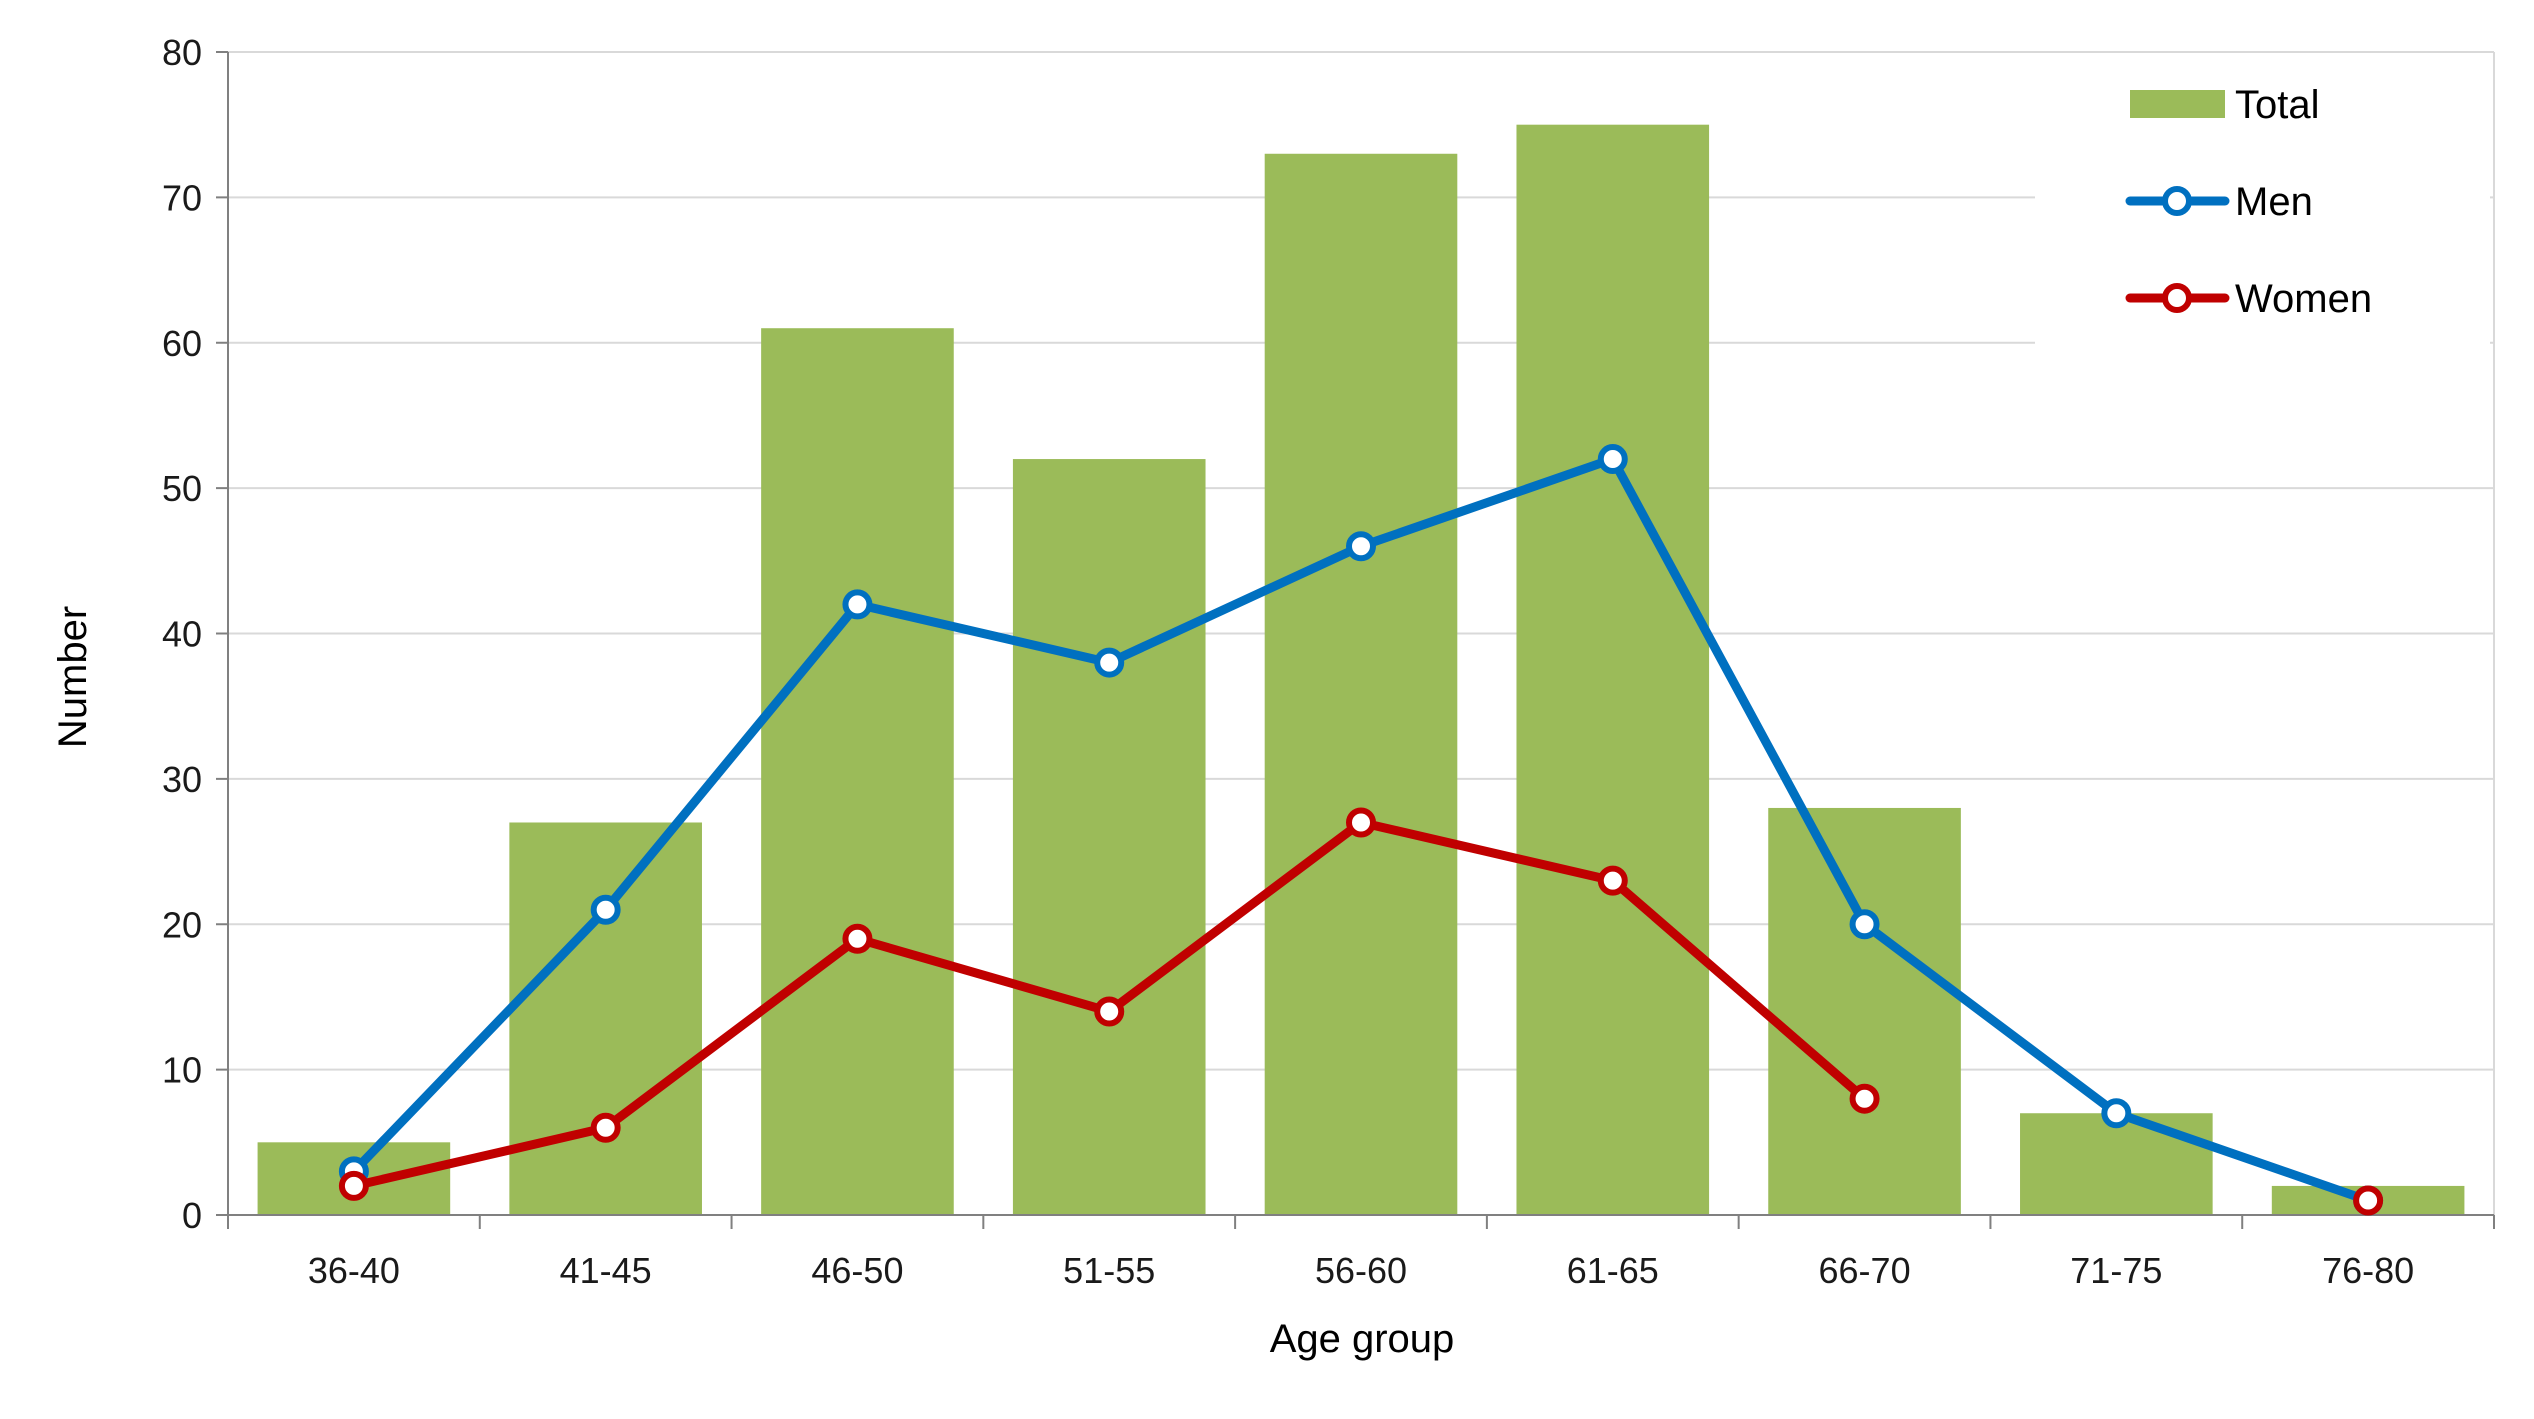 The height and width of the screenshot is (1419, 2534). Describe the element at coordinates (182, 488) in the screenshot. I see `y-tick-label: 50` at that location.